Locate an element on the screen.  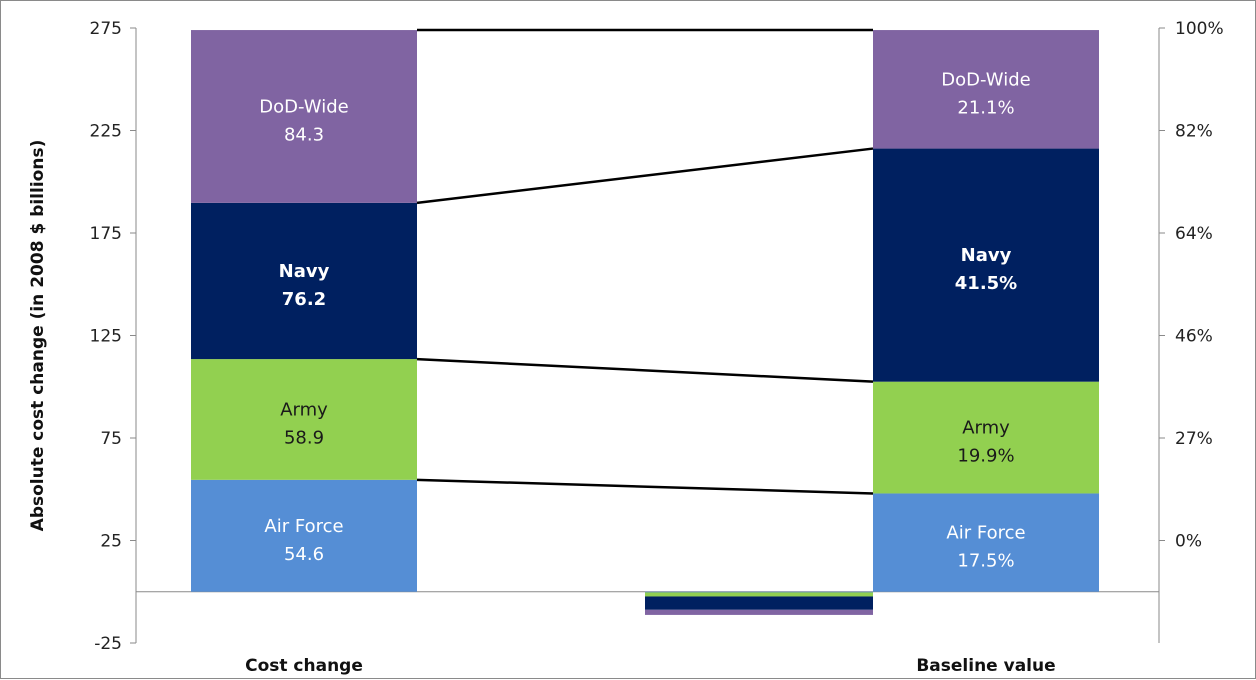
y-tick-label: 25 is located at coordinates (111, 542).